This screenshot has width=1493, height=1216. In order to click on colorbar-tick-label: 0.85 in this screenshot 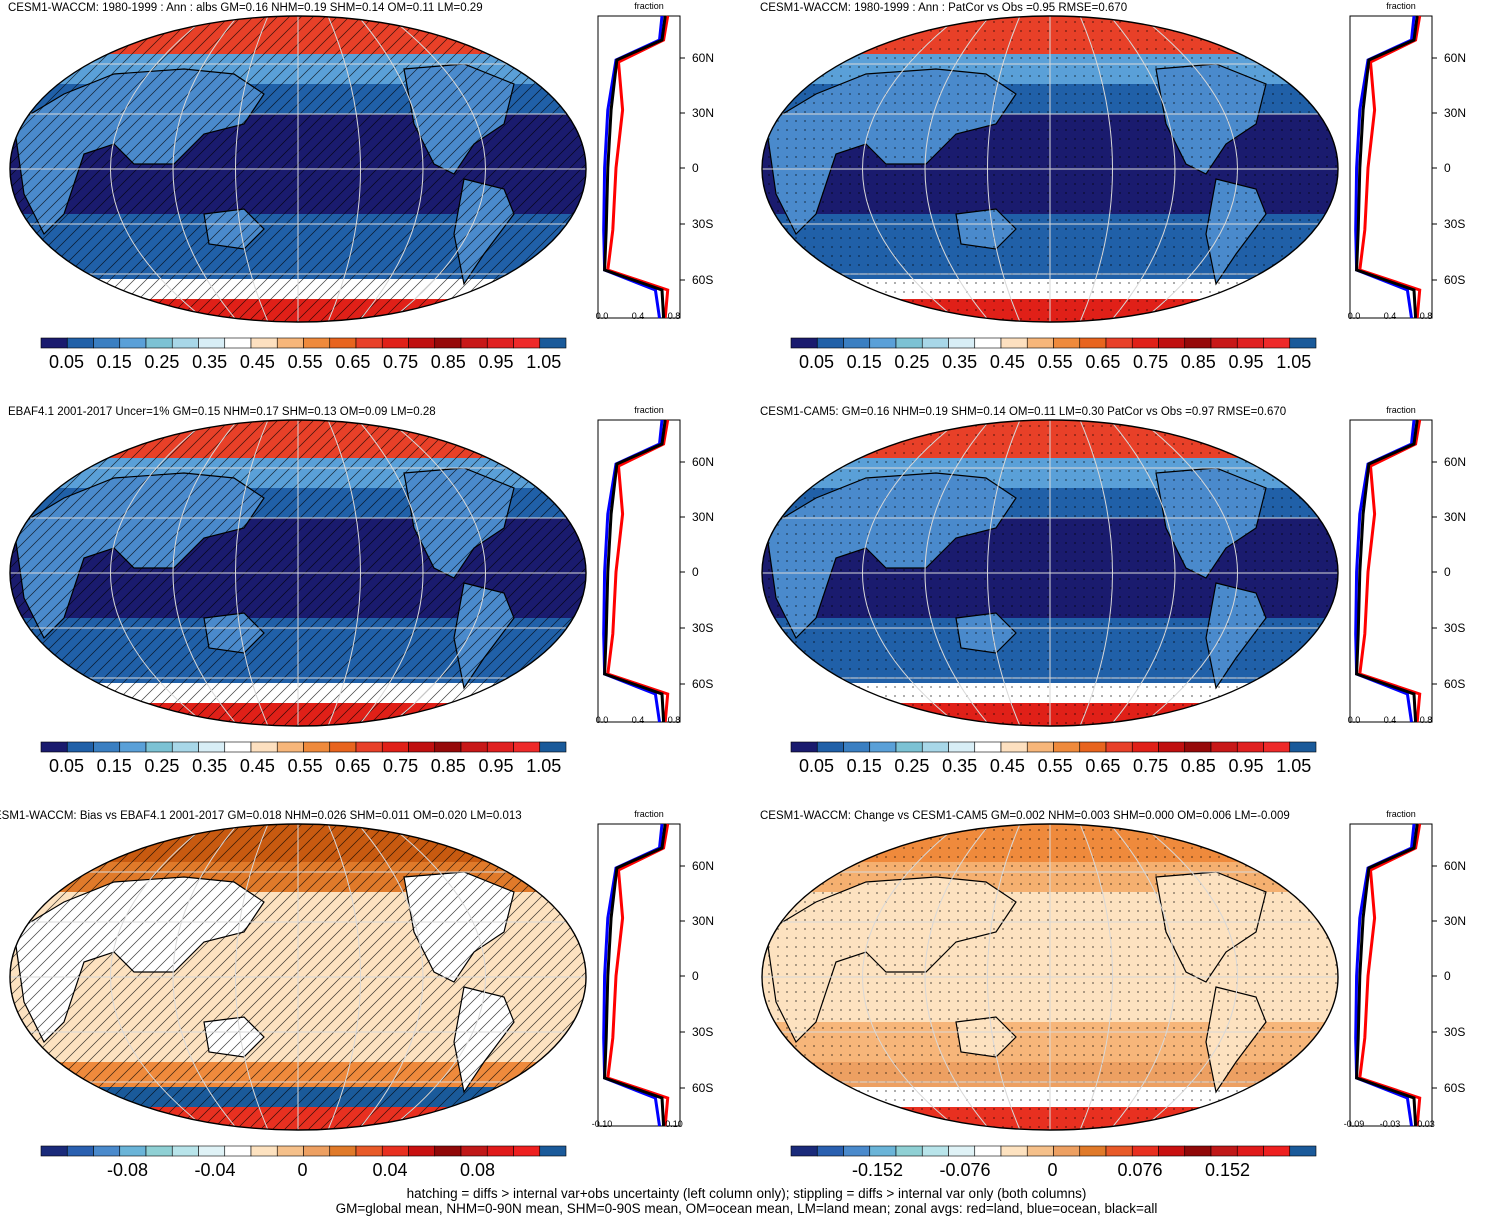, I will do `click(448, 362)`.